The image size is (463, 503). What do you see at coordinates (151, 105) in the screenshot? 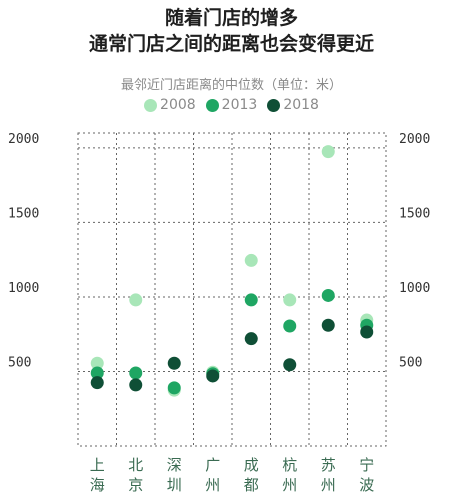
I see `legend-swatch-2008` at bounding box center [151, 105].